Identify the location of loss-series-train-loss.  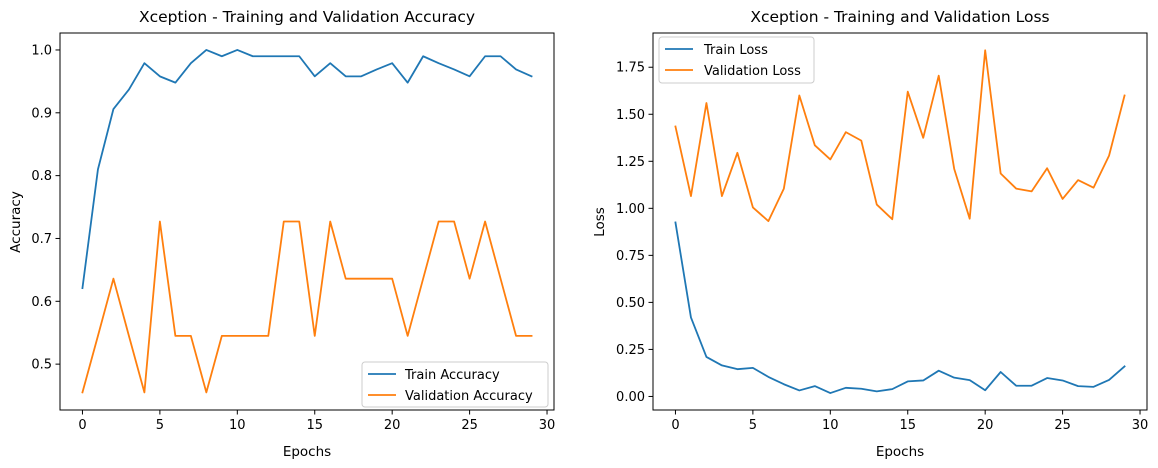
(900, 307).